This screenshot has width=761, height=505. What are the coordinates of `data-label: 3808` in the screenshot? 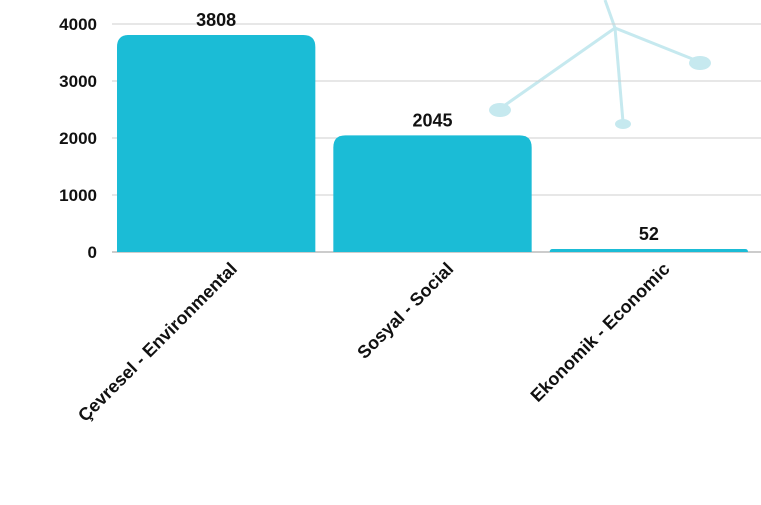 It's located at (216, 20).